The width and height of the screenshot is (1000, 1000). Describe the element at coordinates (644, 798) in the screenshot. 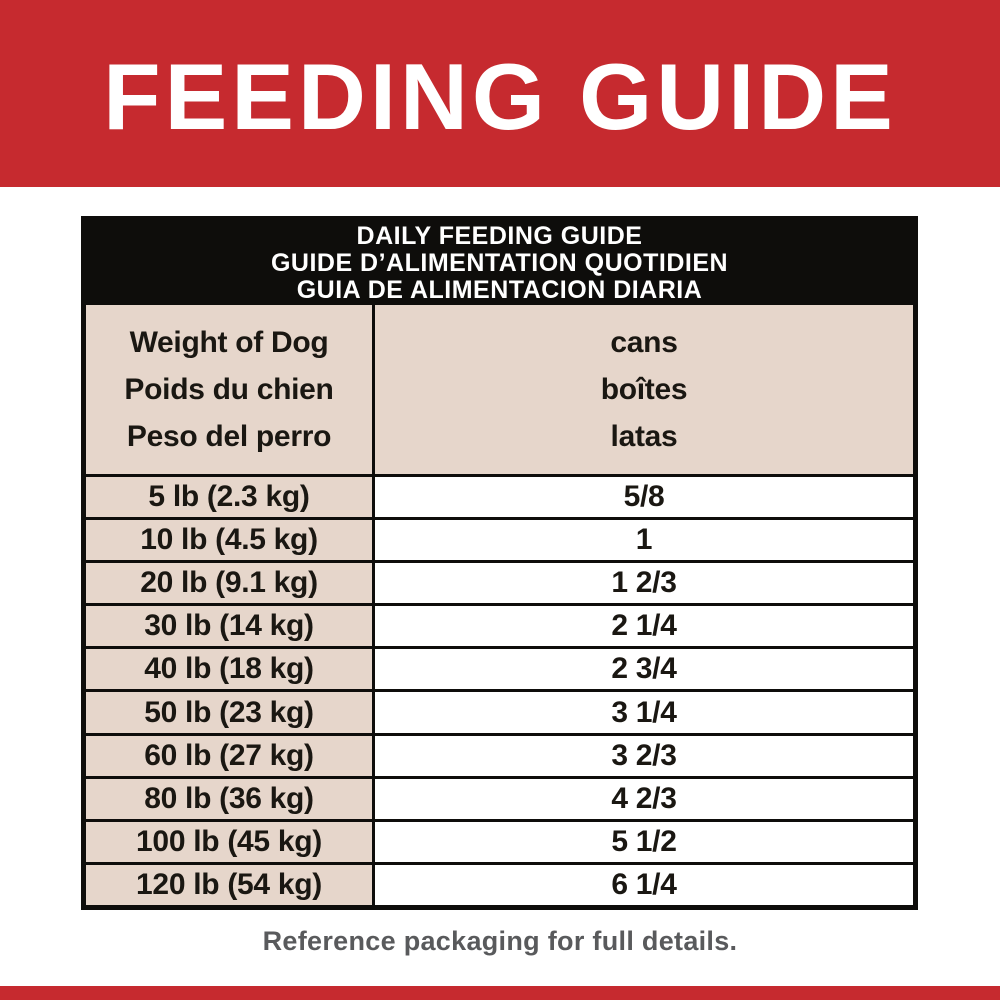

I see `cans-cell: 4 2/3` at that location.